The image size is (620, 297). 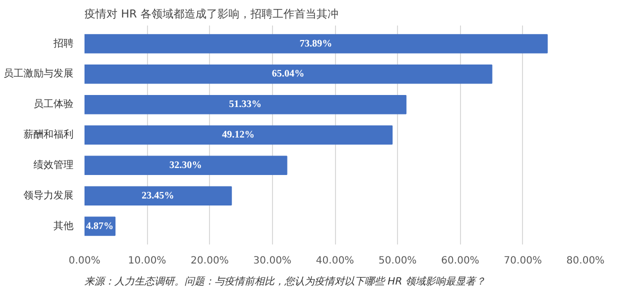 What do you see at coordinates (64, 226) in the screenshot?
I see `y-tick-label: 其他` at bounding box center [64, 226].